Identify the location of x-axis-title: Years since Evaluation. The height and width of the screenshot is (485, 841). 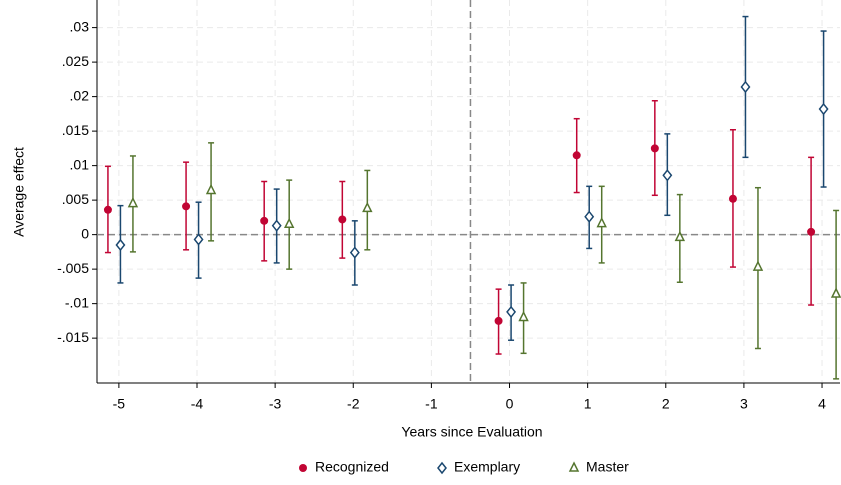
(471, 432).